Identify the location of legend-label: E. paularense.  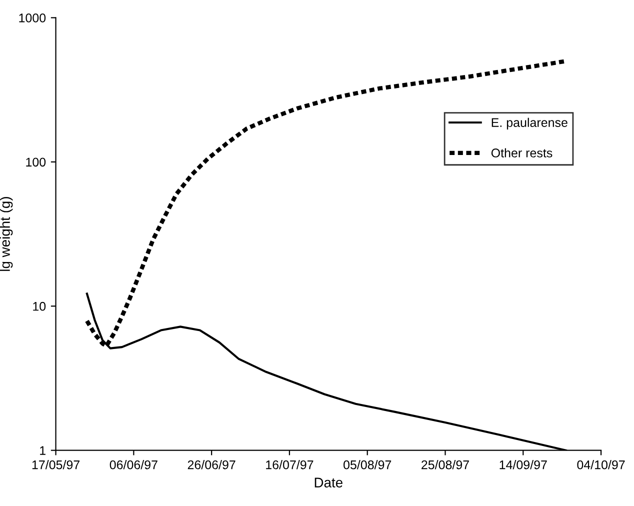
(530, 124).